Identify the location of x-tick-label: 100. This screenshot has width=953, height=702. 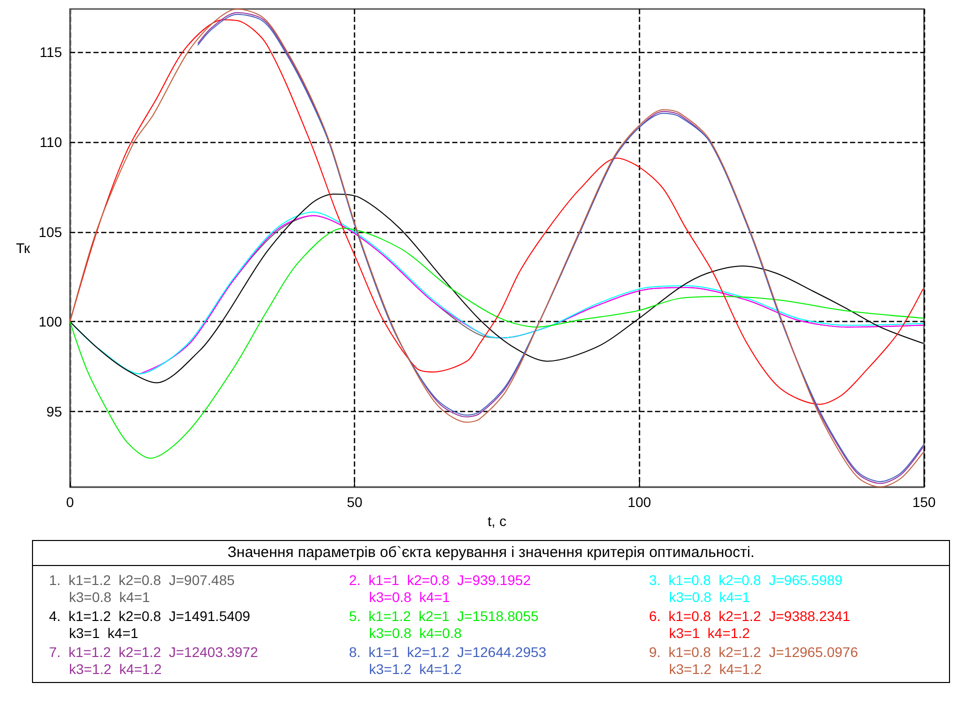
(640, 502).